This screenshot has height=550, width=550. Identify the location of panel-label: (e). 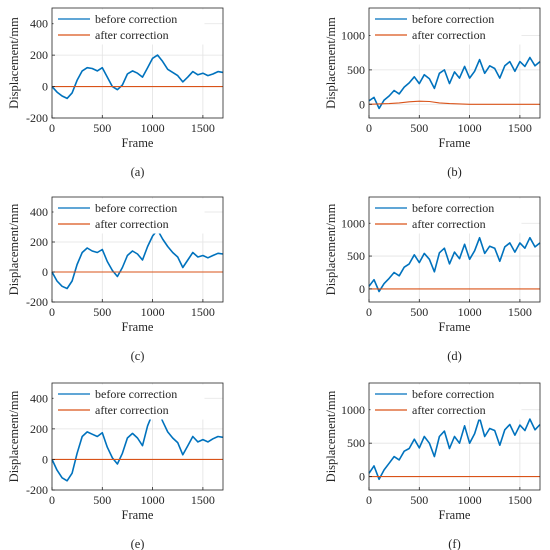
(138, 543).